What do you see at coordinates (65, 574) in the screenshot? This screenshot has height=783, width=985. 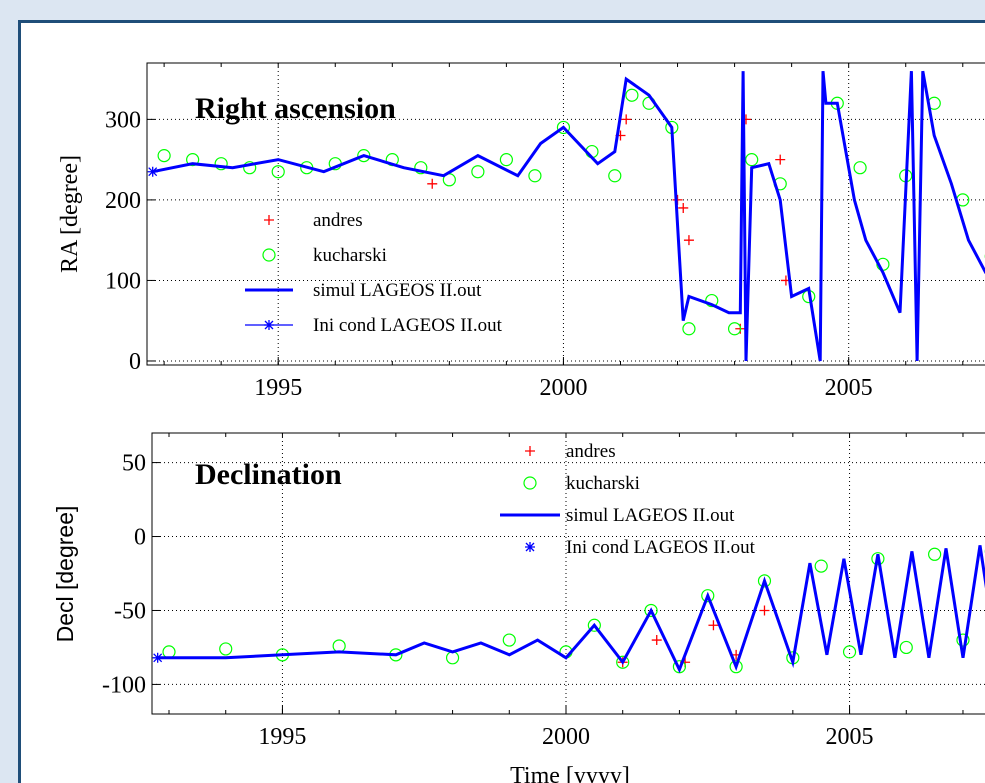 I see `y-axis-label: Decl [degree]` at bounding box center [65, 574].